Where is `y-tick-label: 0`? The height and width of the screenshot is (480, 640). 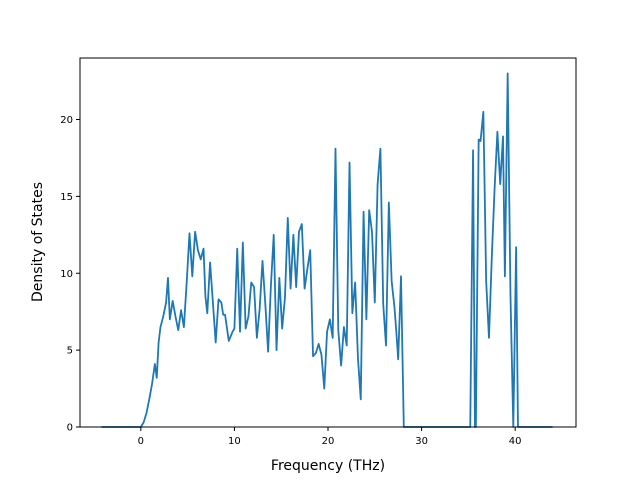 y-tick-label: 0 is located at coordinates (70, 428).